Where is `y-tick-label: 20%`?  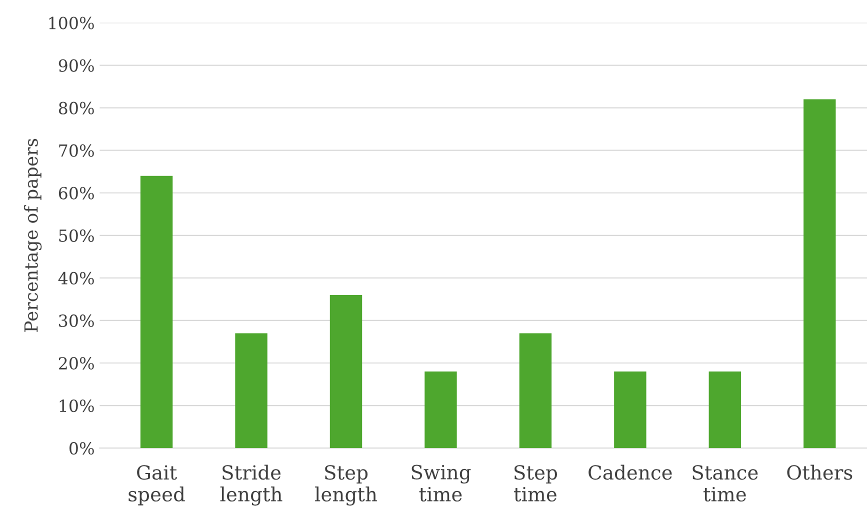
y-tick-label: 20% is located at coordinates (76, 363).